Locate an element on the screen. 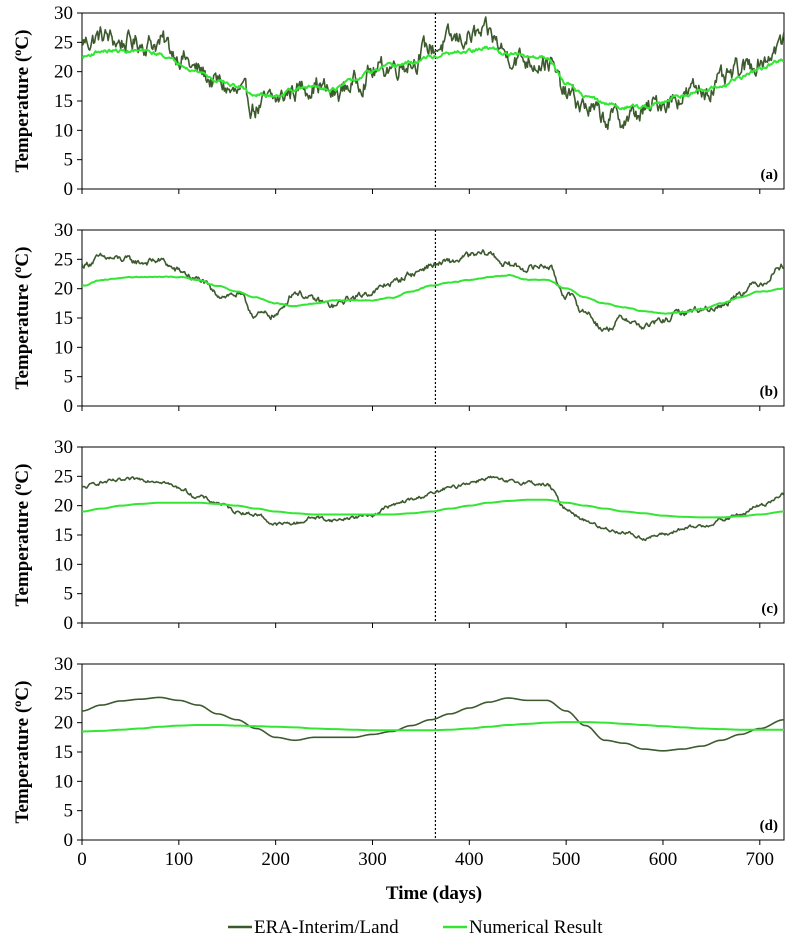  x-tick-label: 400 is located at coordinates (469, 859).